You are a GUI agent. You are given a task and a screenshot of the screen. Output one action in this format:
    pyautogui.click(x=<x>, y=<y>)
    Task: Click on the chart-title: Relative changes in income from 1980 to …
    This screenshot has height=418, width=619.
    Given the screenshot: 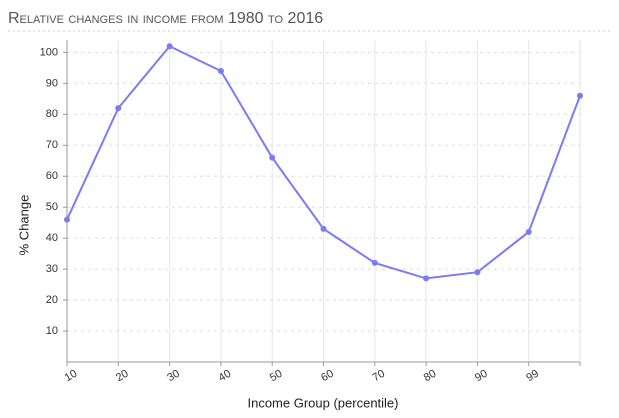 What is the action you would take?
    pyautogui.click(x=165, y=18)
    